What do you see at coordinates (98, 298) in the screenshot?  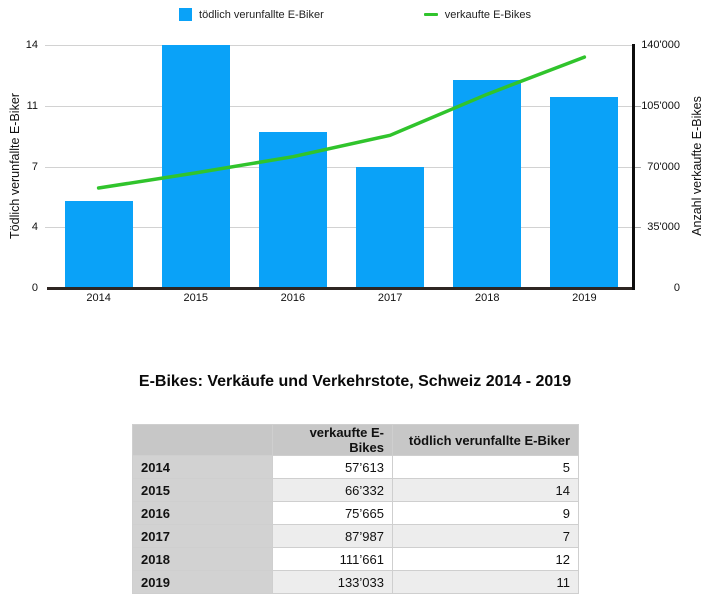 I see `x-axis-label-2014: 2014` at bounding box center [98, 298].